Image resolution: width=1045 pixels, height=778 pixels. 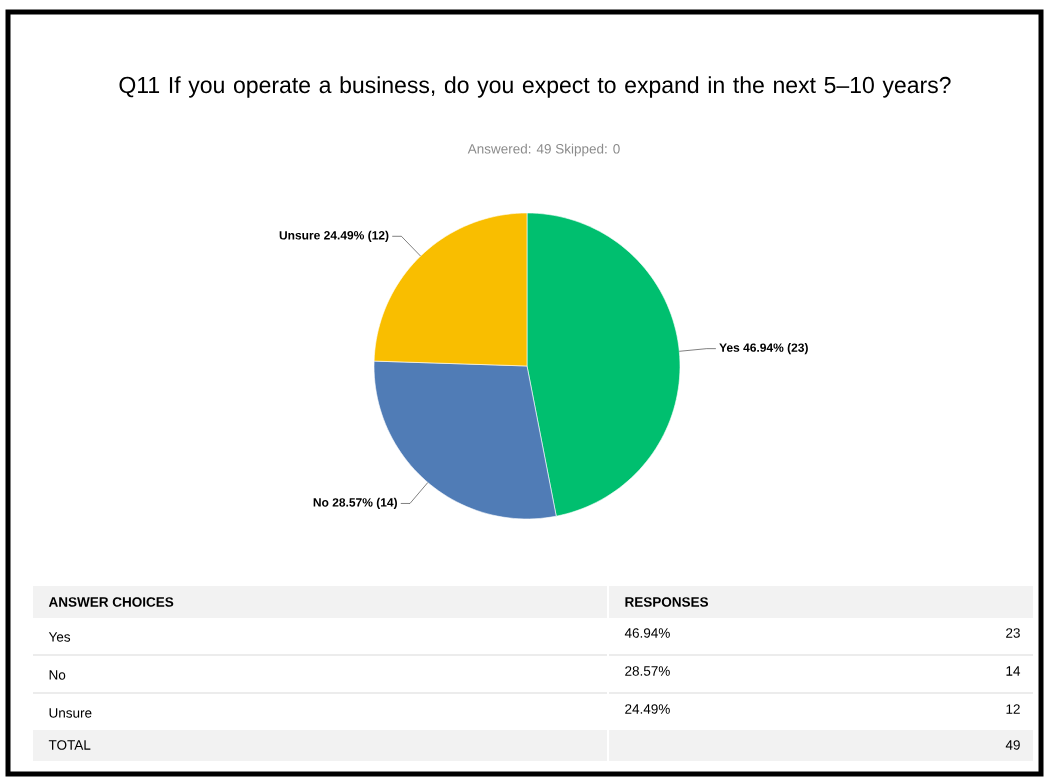 I want to click on text: 12, so click(x=1013, y=709).